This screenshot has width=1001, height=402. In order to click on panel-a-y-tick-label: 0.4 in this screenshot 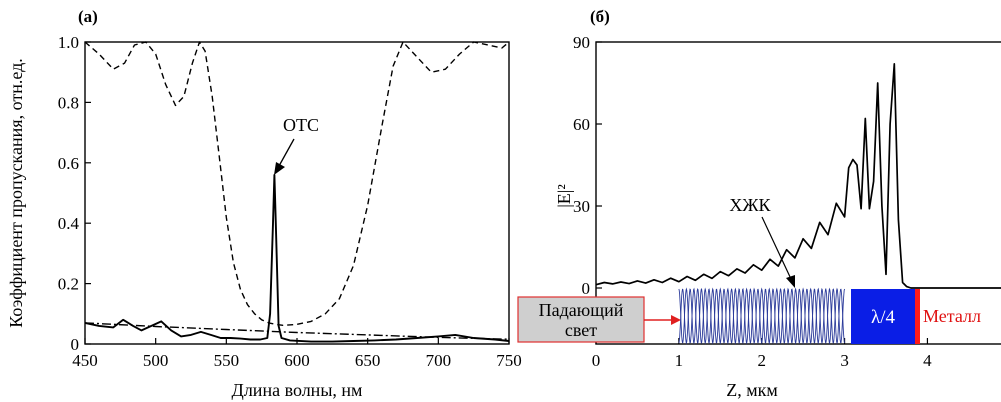, I will do `click(69, 223)`.